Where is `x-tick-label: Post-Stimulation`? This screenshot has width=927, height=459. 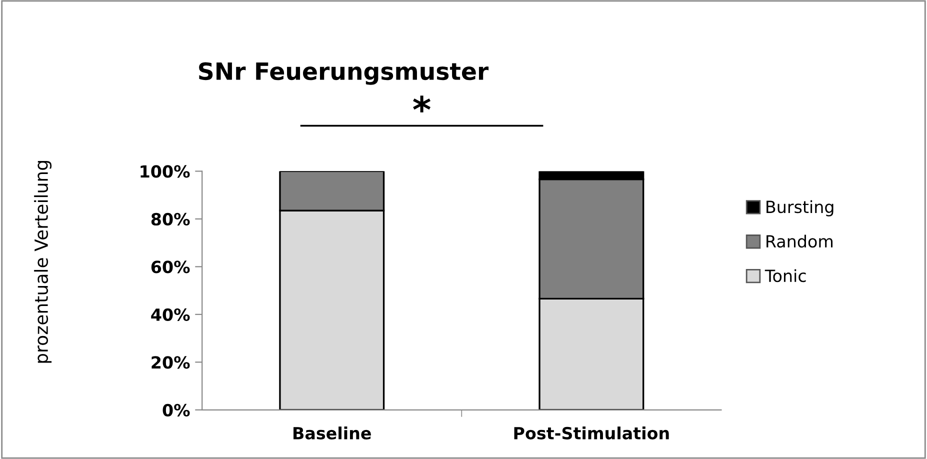
x-tick-label: Post-Stimulation is located at coordinates (591, 433).